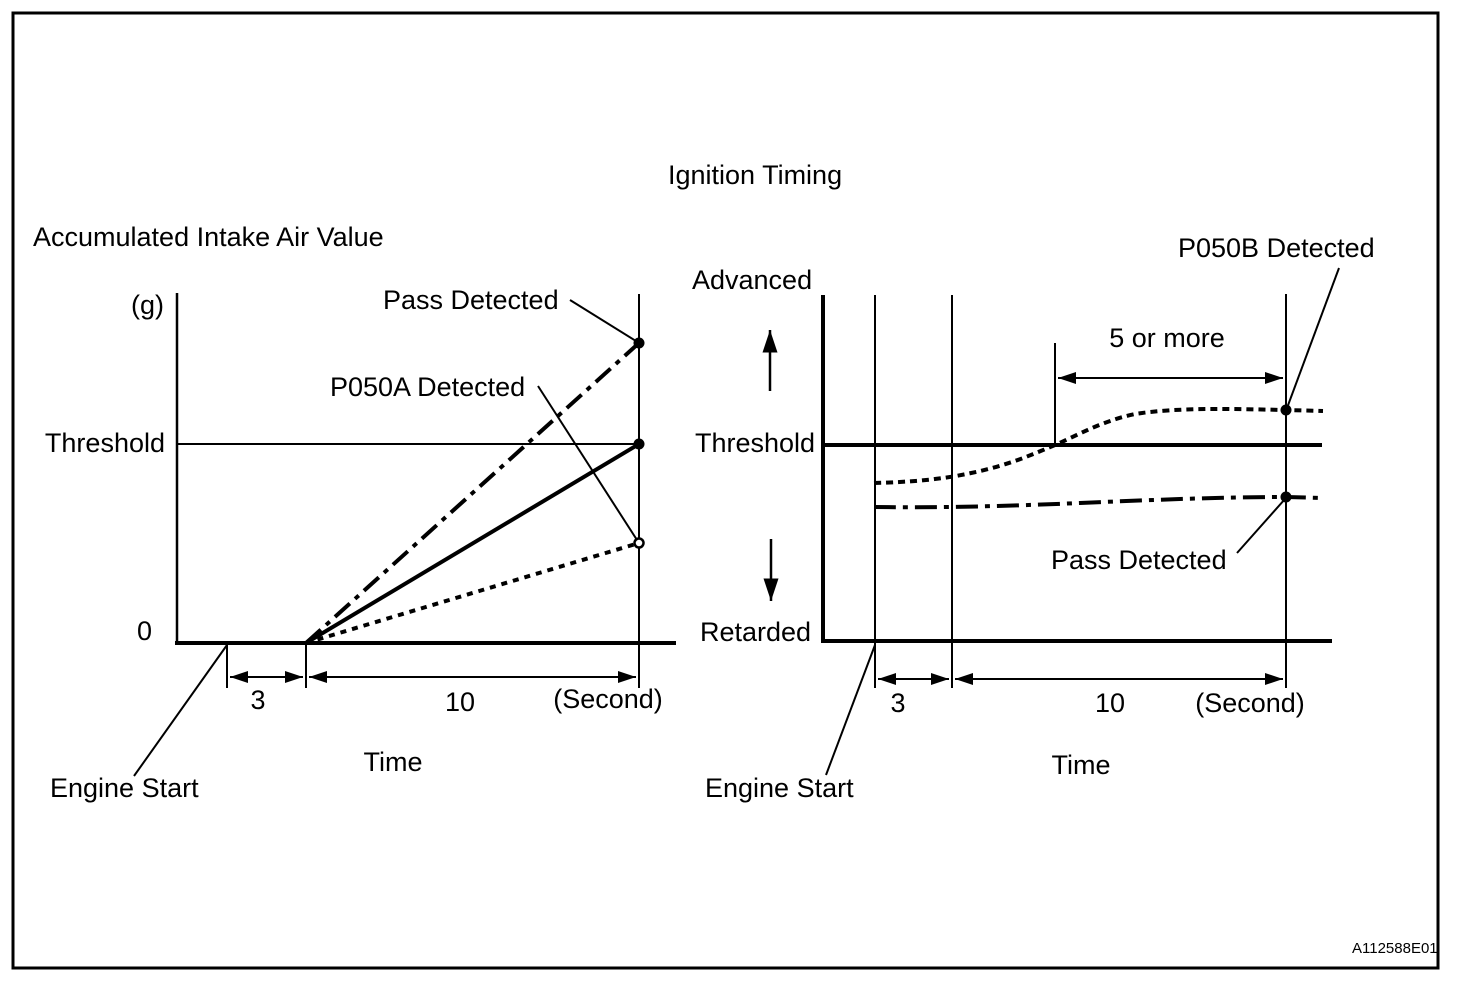  What do you see at coordinates (428, 387) in the screenshot?
I see `left-p050a-annotation: P050A Detected` at bounding box center [428, 387].